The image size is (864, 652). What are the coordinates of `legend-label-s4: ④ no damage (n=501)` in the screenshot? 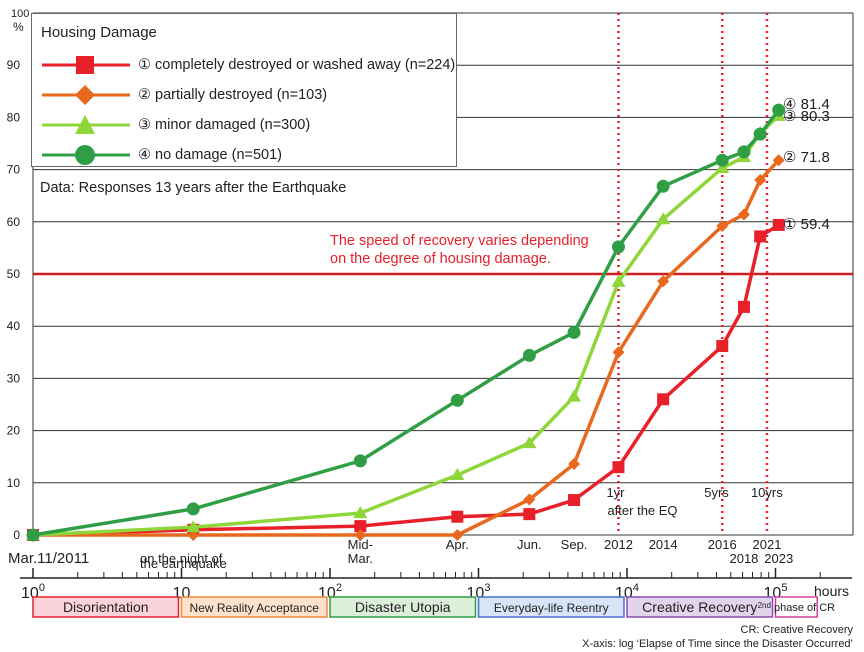 It's located at (210, 155).